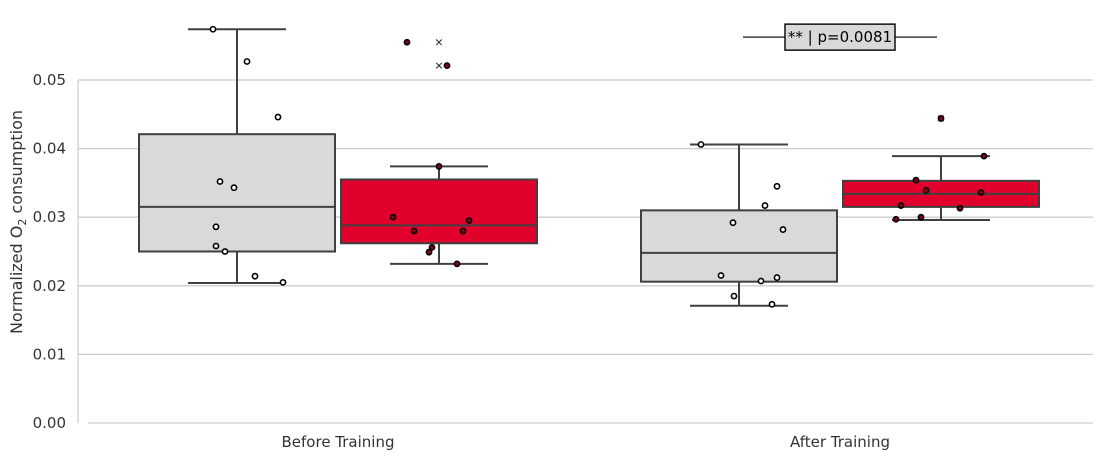 This screenshot has height=458, width=1108. What do you see at coordinates (49, 423) in the screenshot?
I see `y-tick-label: 0.00` at bounding box center [49, 423].